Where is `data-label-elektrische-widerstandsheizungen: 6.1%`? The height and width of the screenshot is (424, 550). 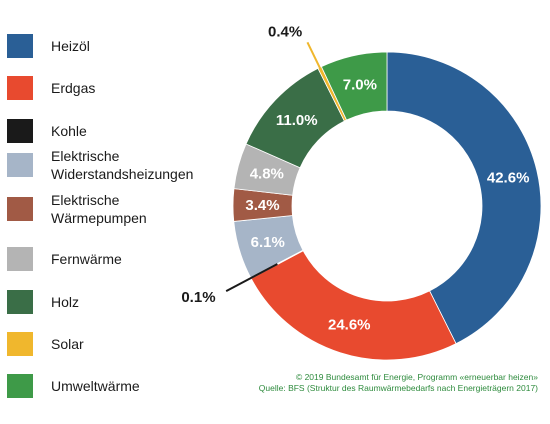
data-label-elektrische-widerstandsheizungen: 6.1% is located at coordinates (268, 242).